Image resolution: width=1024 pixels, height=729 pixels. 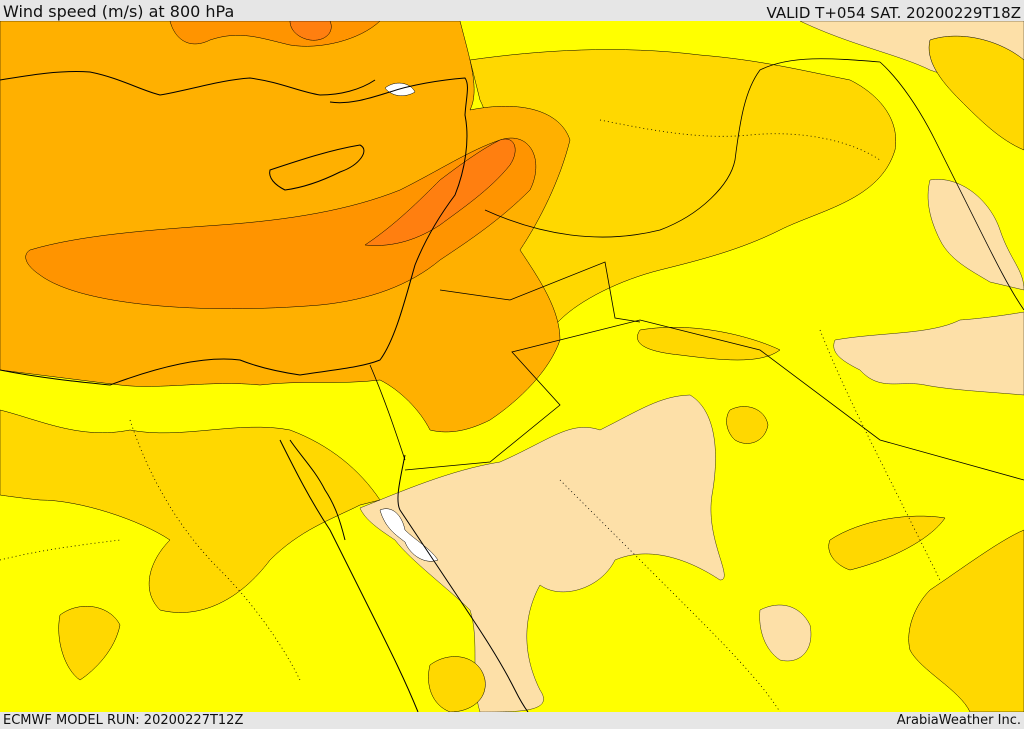 I want to click on field-mid-band-se2, so click(x=966, y=620).